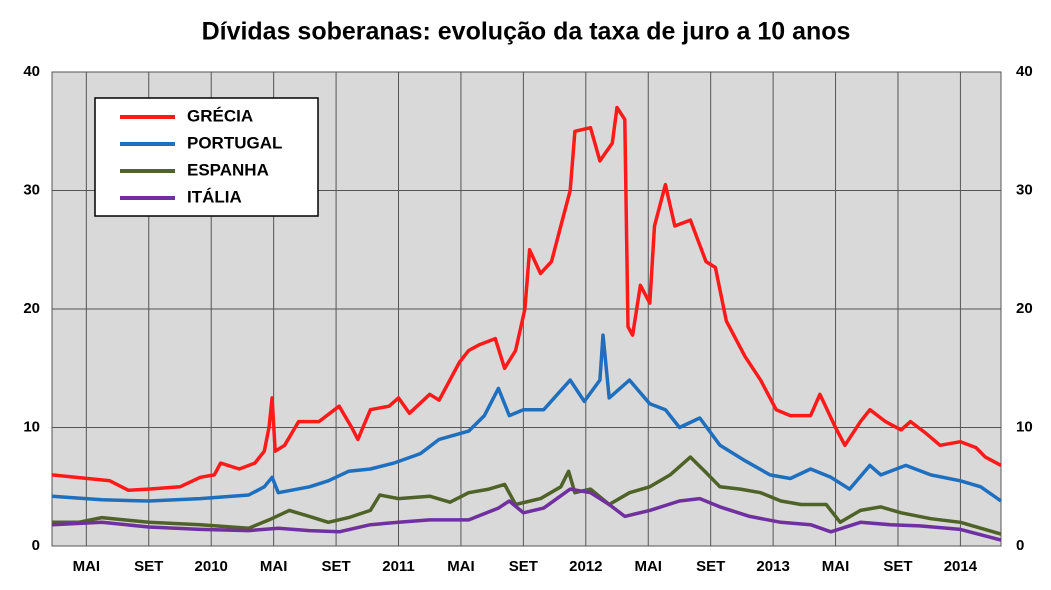 This screenshot has width=1051, height=590. What do you see at coordinates (31, 189) in the screenshot?
I see `y-tick-label: 30` at bounding box center [31, 189].